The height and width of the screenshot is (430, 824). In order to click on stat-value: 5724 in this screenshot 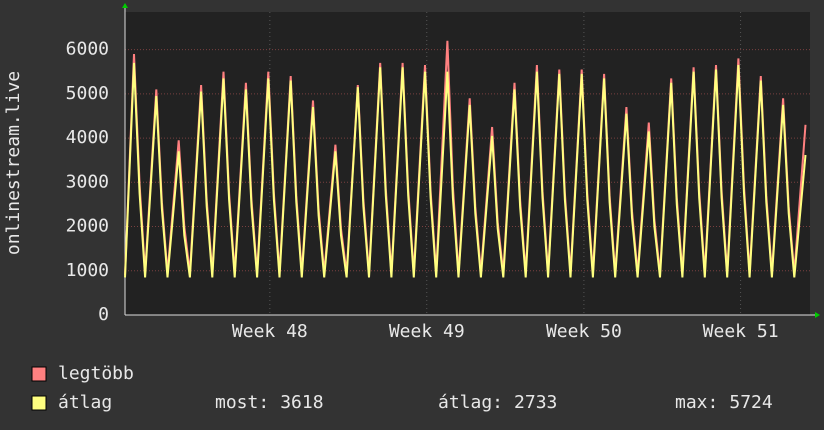, I will do `click(750, 402)`.